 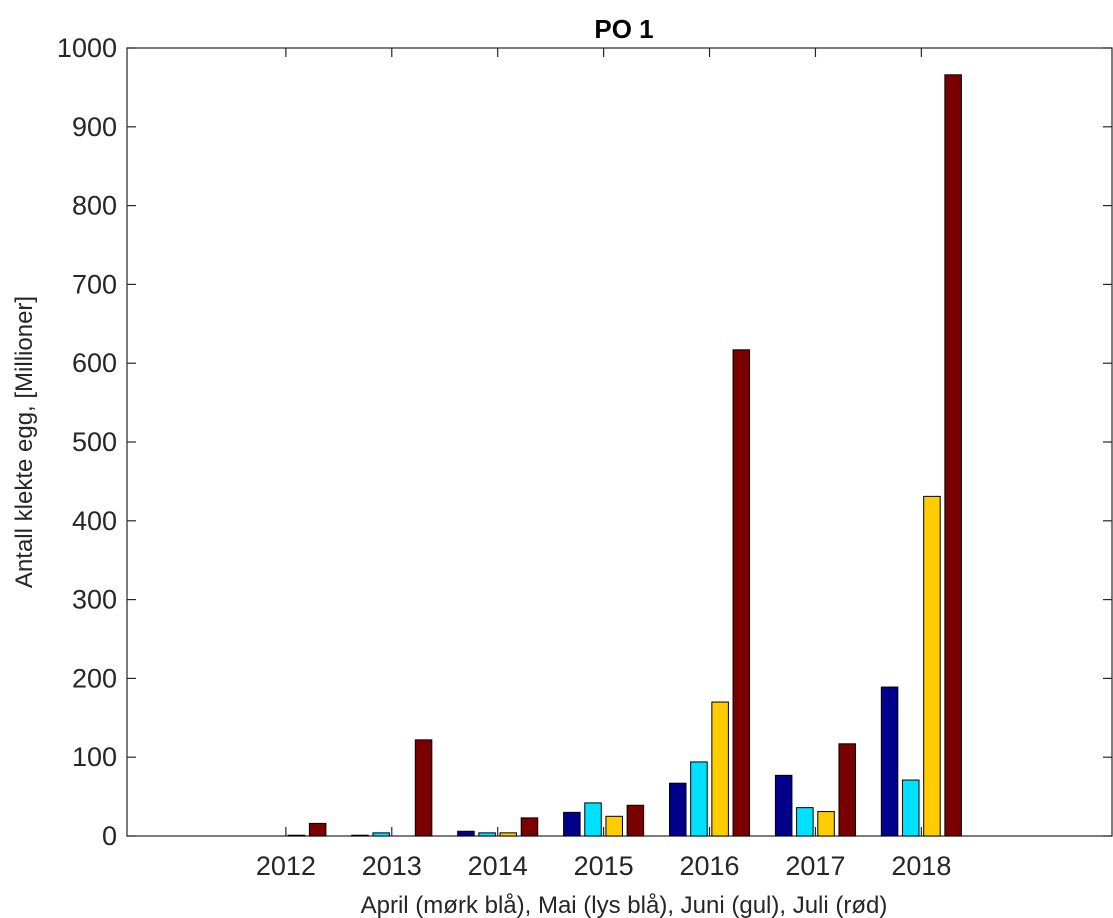 What do you see at coordinates (911, 808) in the screenshot?
I see `bar-2018-s2` at bounding box center [911, 808].